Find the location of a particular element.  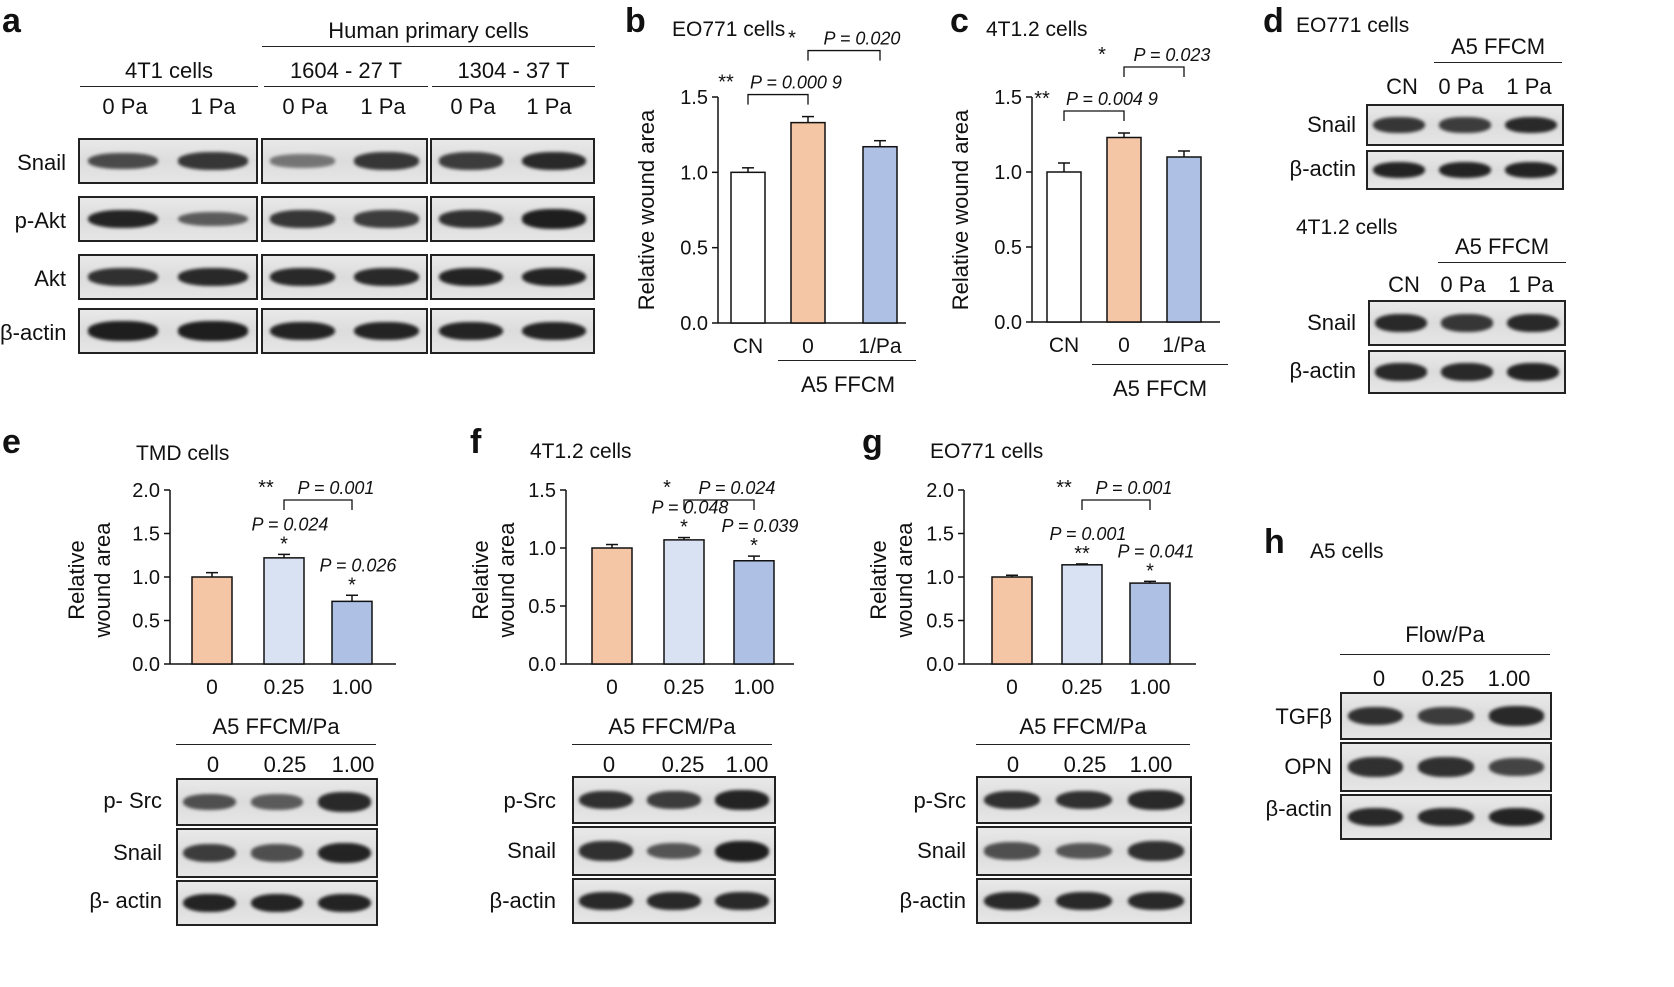

blot-a-actin-block3 is located at coordinates (512, 331).